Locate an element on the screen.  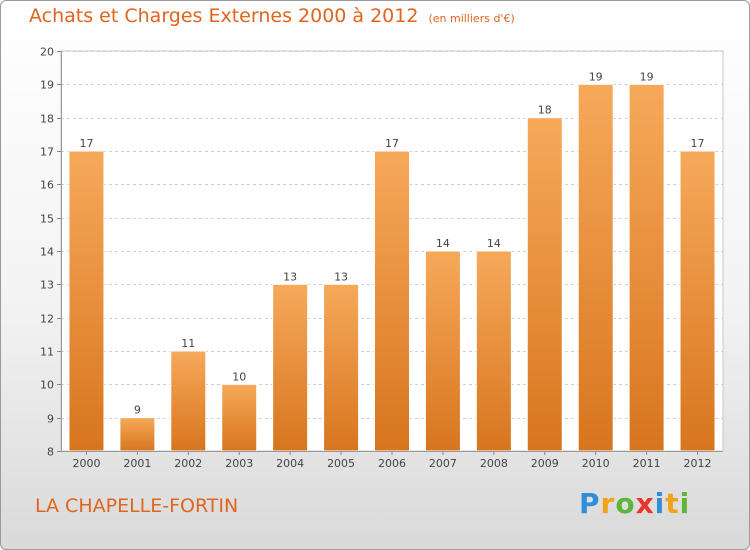
logo-letter: o is located at coordinates (625, 503).